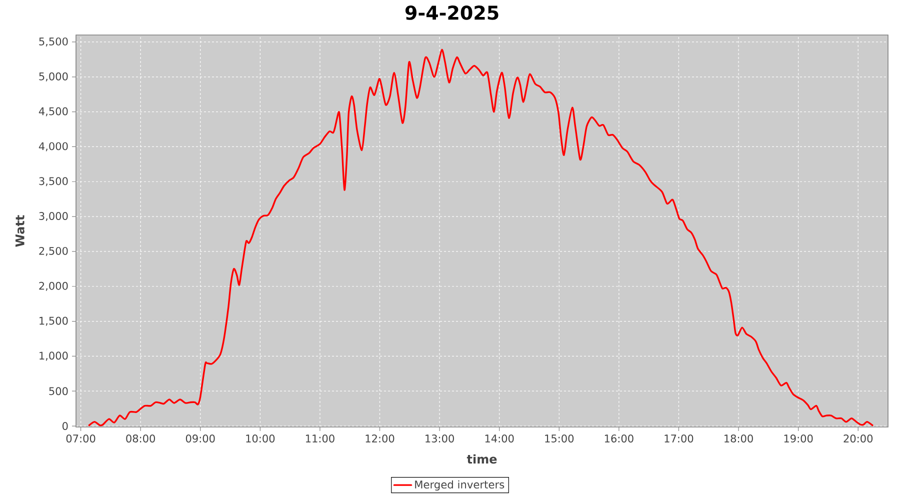  I want to click on x-axis-title: time, so click(481, 459).